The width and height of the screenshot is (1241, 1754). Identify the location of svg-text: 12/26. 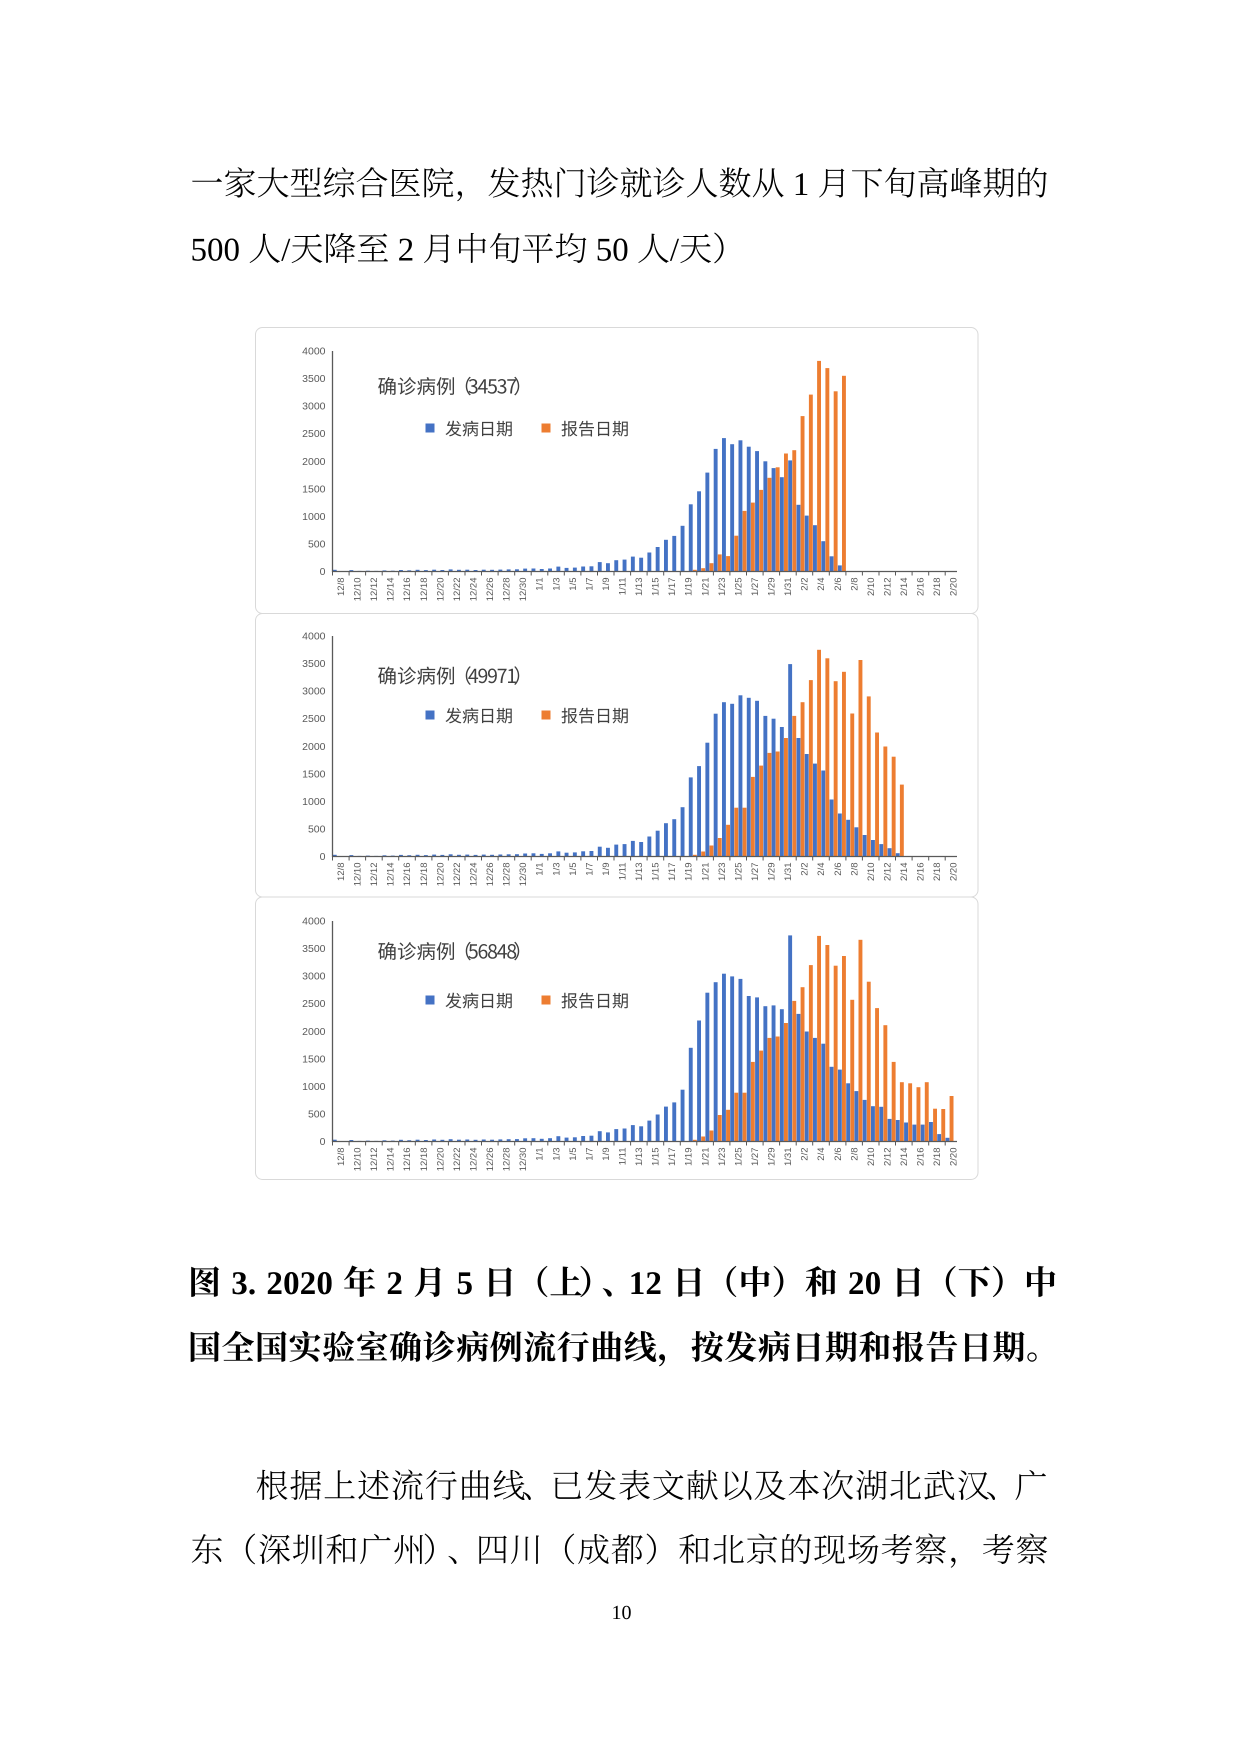
(490, 1160).